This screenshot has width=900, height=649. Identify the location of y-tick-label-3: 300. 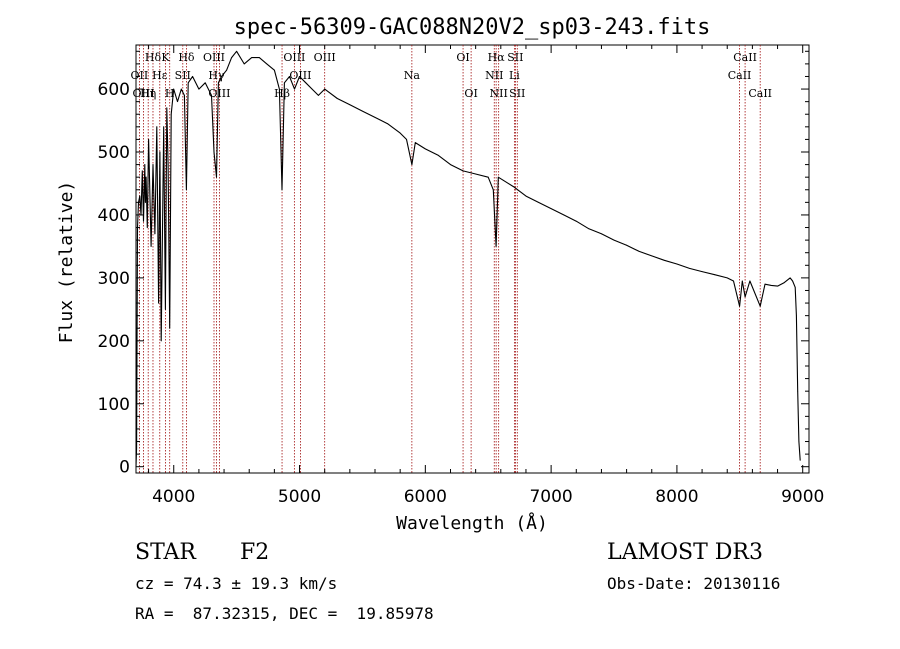
(114, 279).